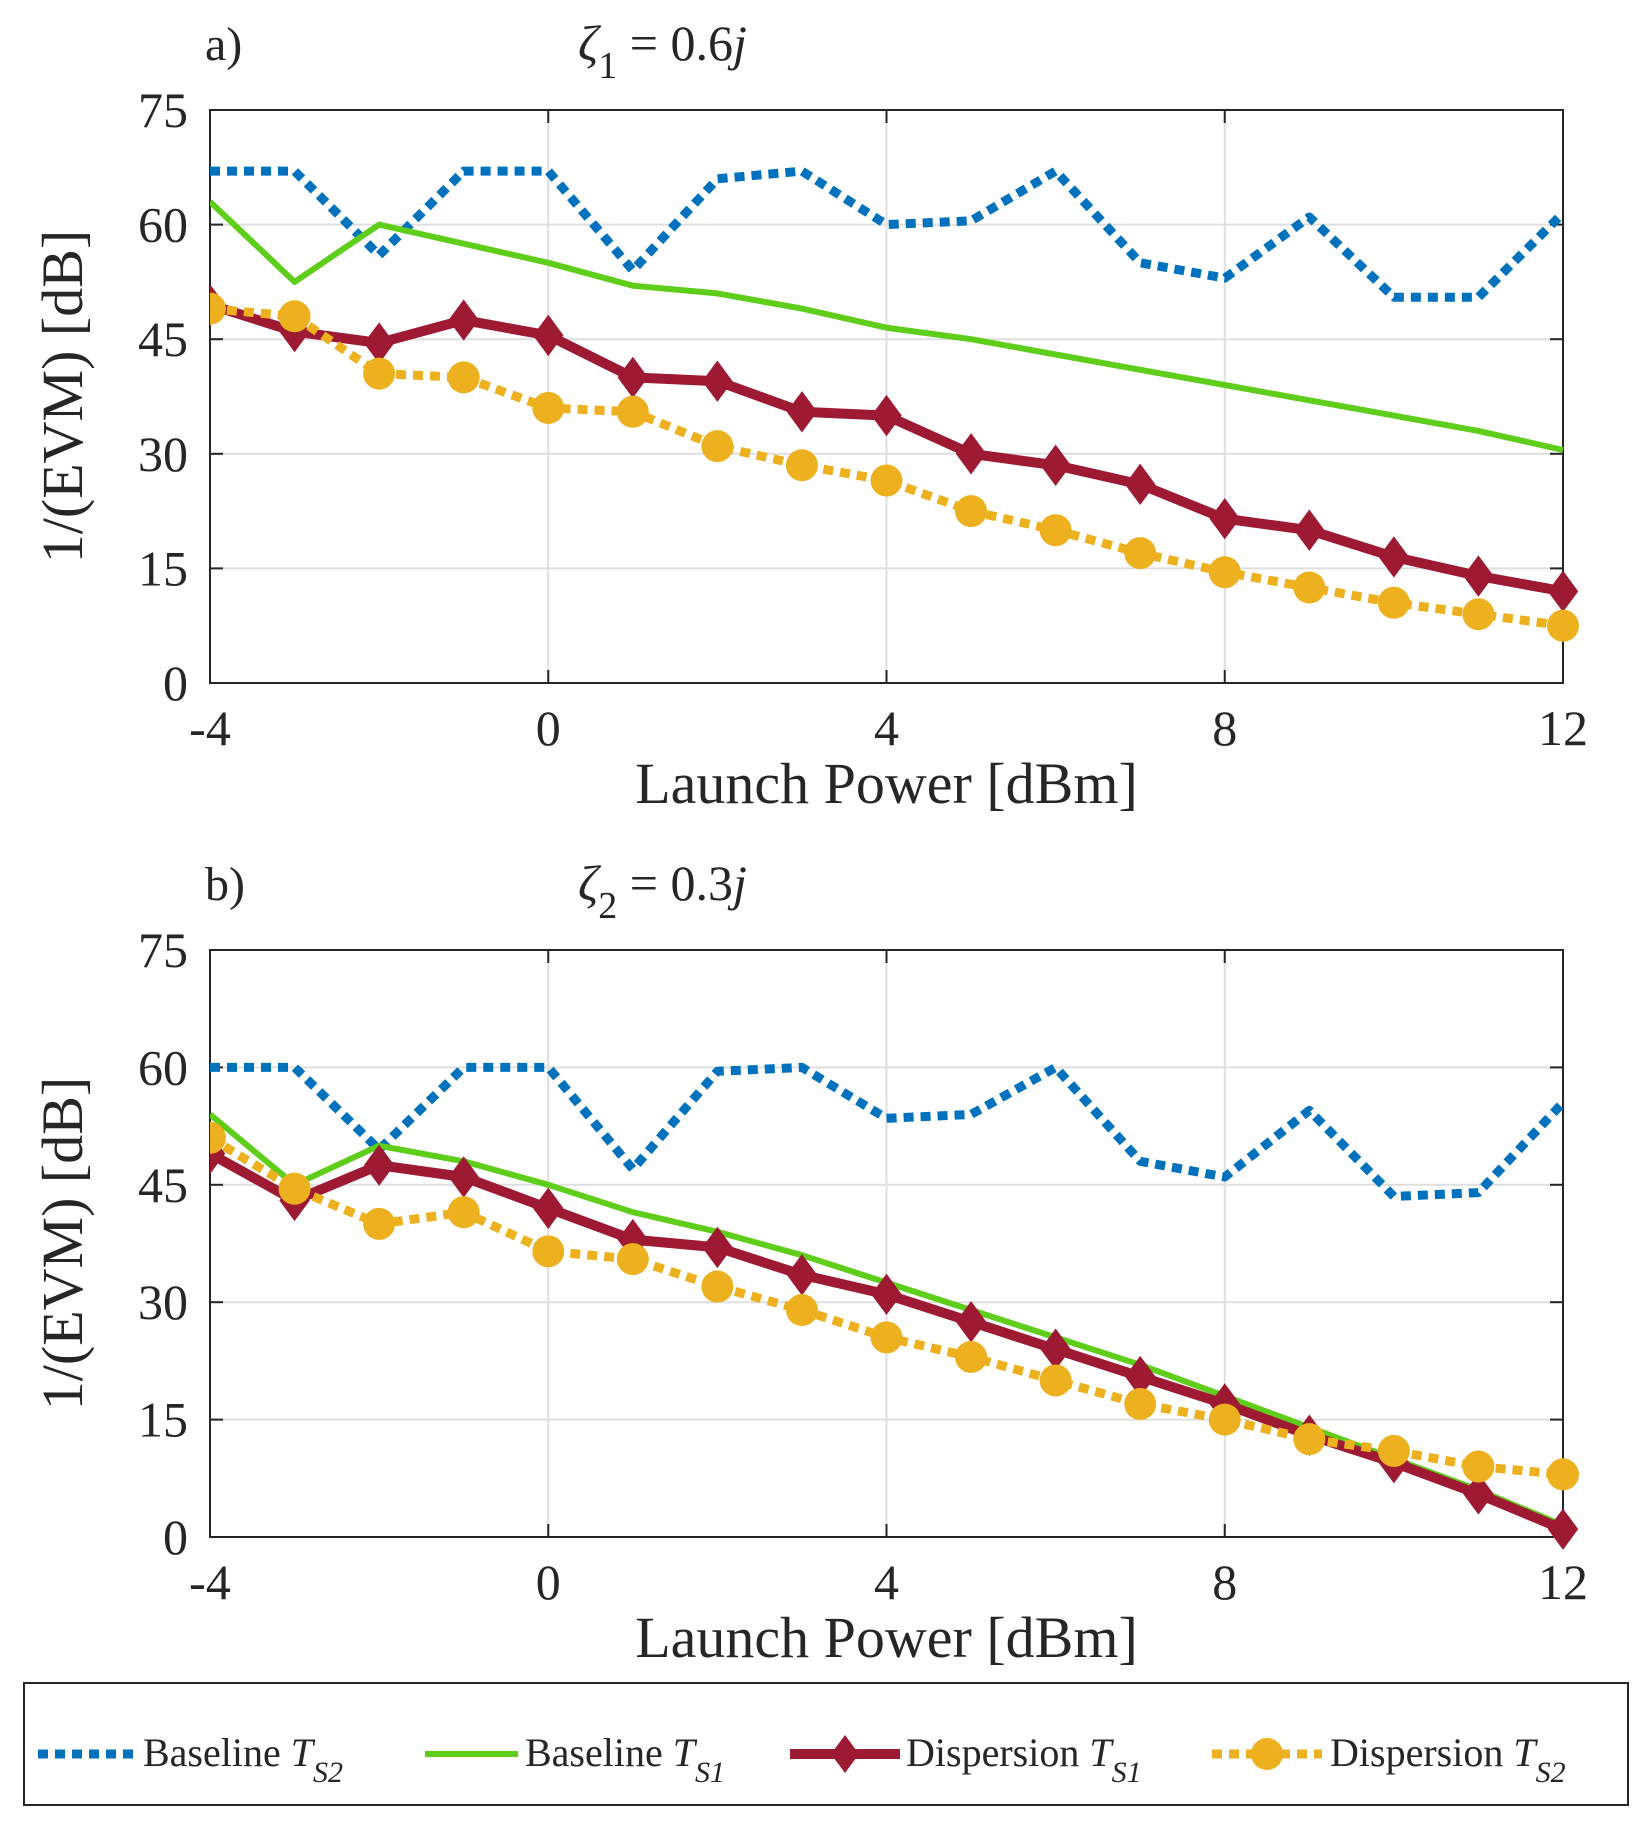  What do you see at coordinates (662, 51) in the screenshot?
I see `panel-title: ζ1 = 0.6j` at bounding box center [662, 51].